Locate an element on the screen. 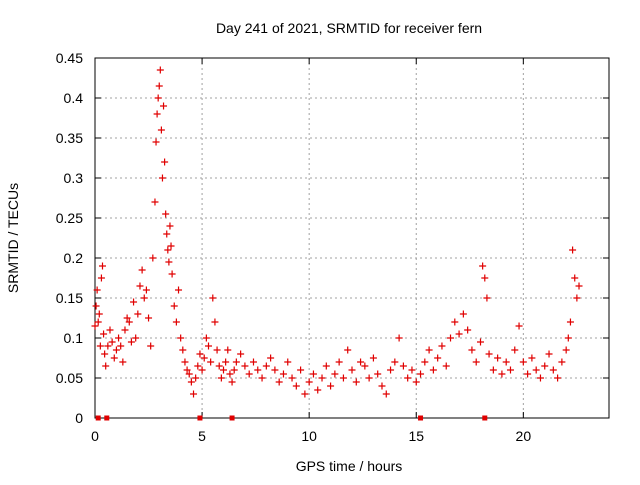 Image resolution: width=640 pixels, height=485 pixels. x-tick-label: 5 is located at coordinates (202, 436).